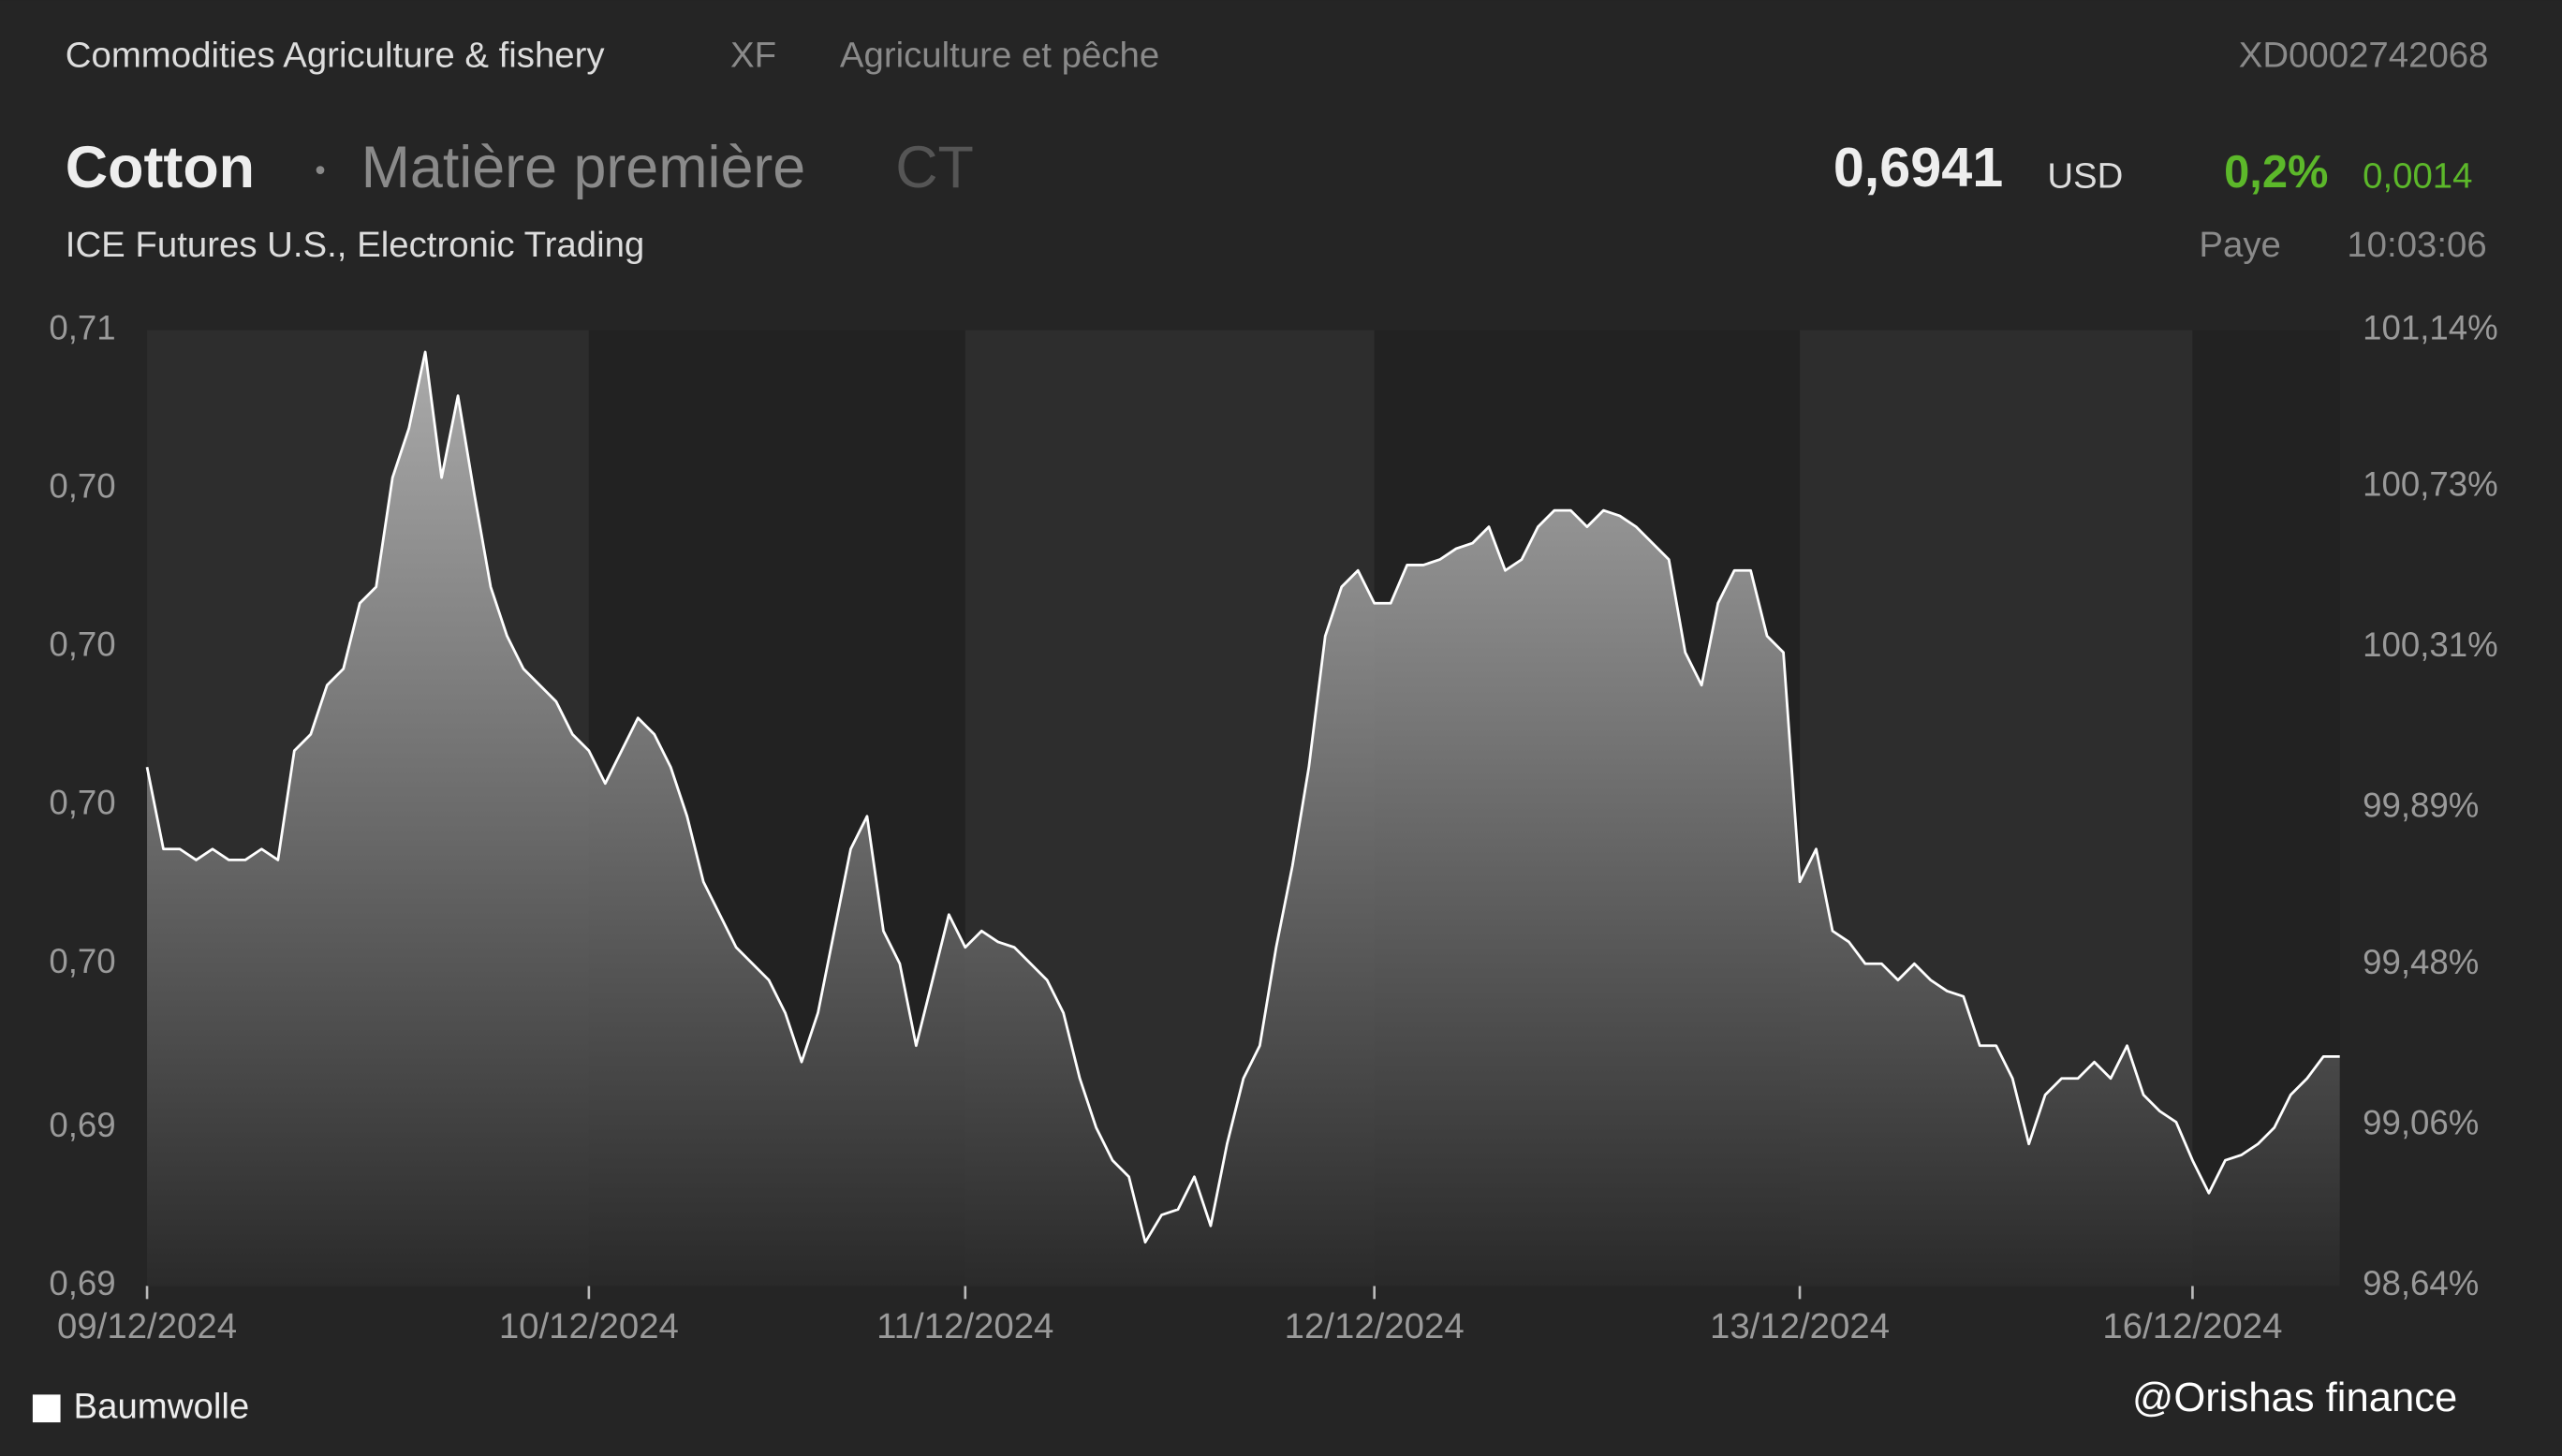 This screenshot has width=2562, height=1456. I want to click on exchange: ICE Futures U.S., Electronic Trading, so click(356, 245).